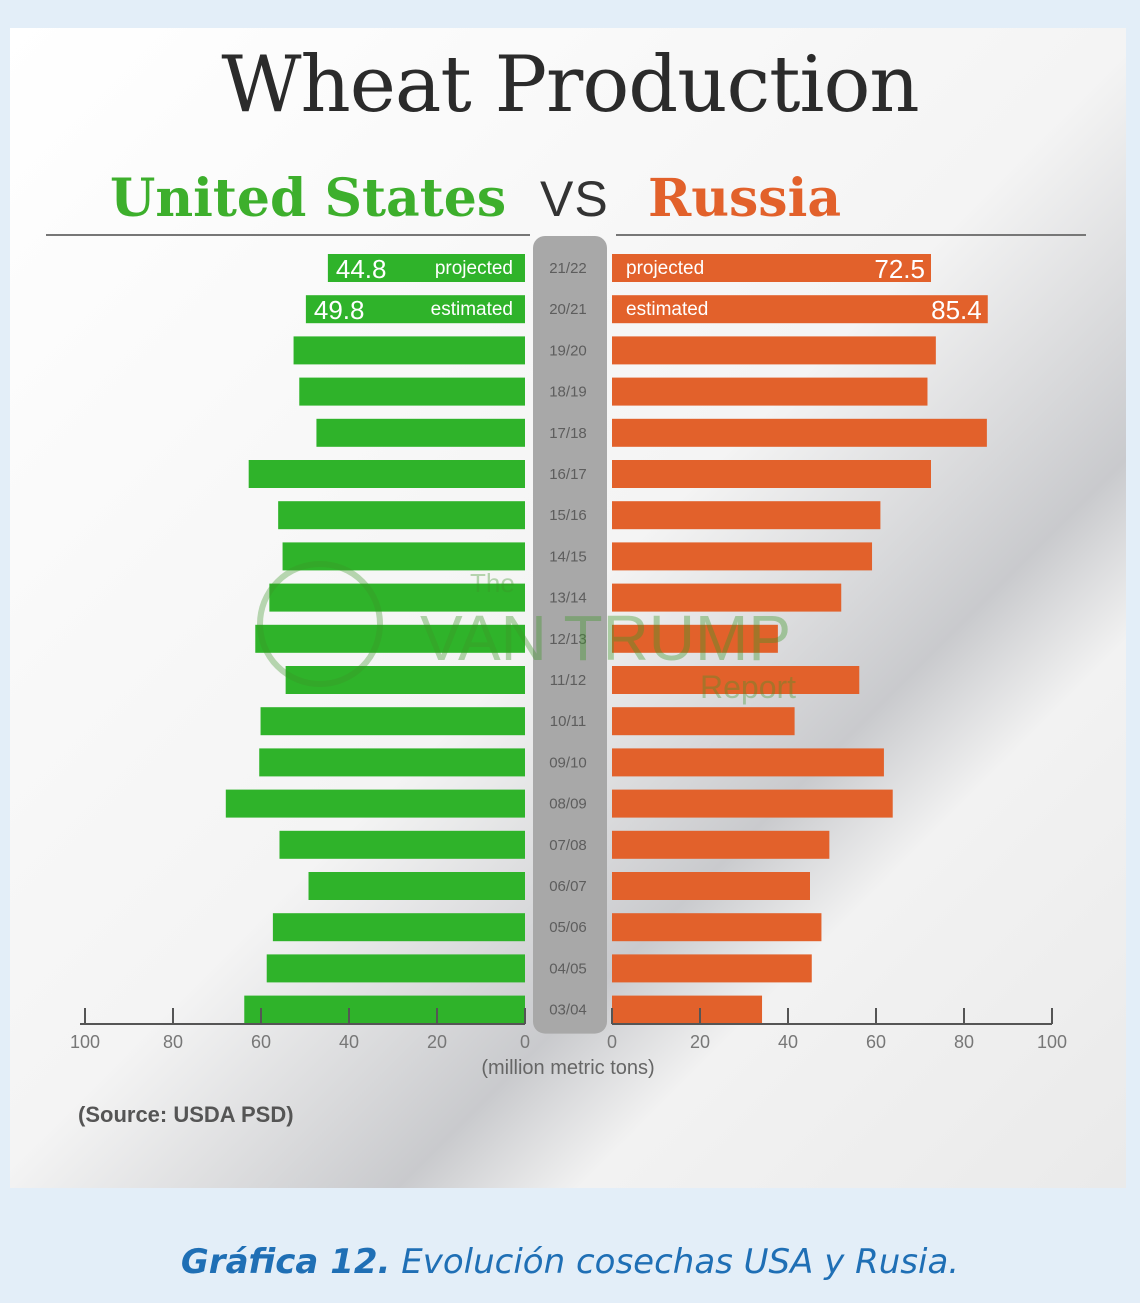 Image resolution: width=1140 pixels, height=1303 pixels. Describe the element at coordinates (605, 638) in the screenshot. I see `watermark-title: VAN TRUMP` at that location.